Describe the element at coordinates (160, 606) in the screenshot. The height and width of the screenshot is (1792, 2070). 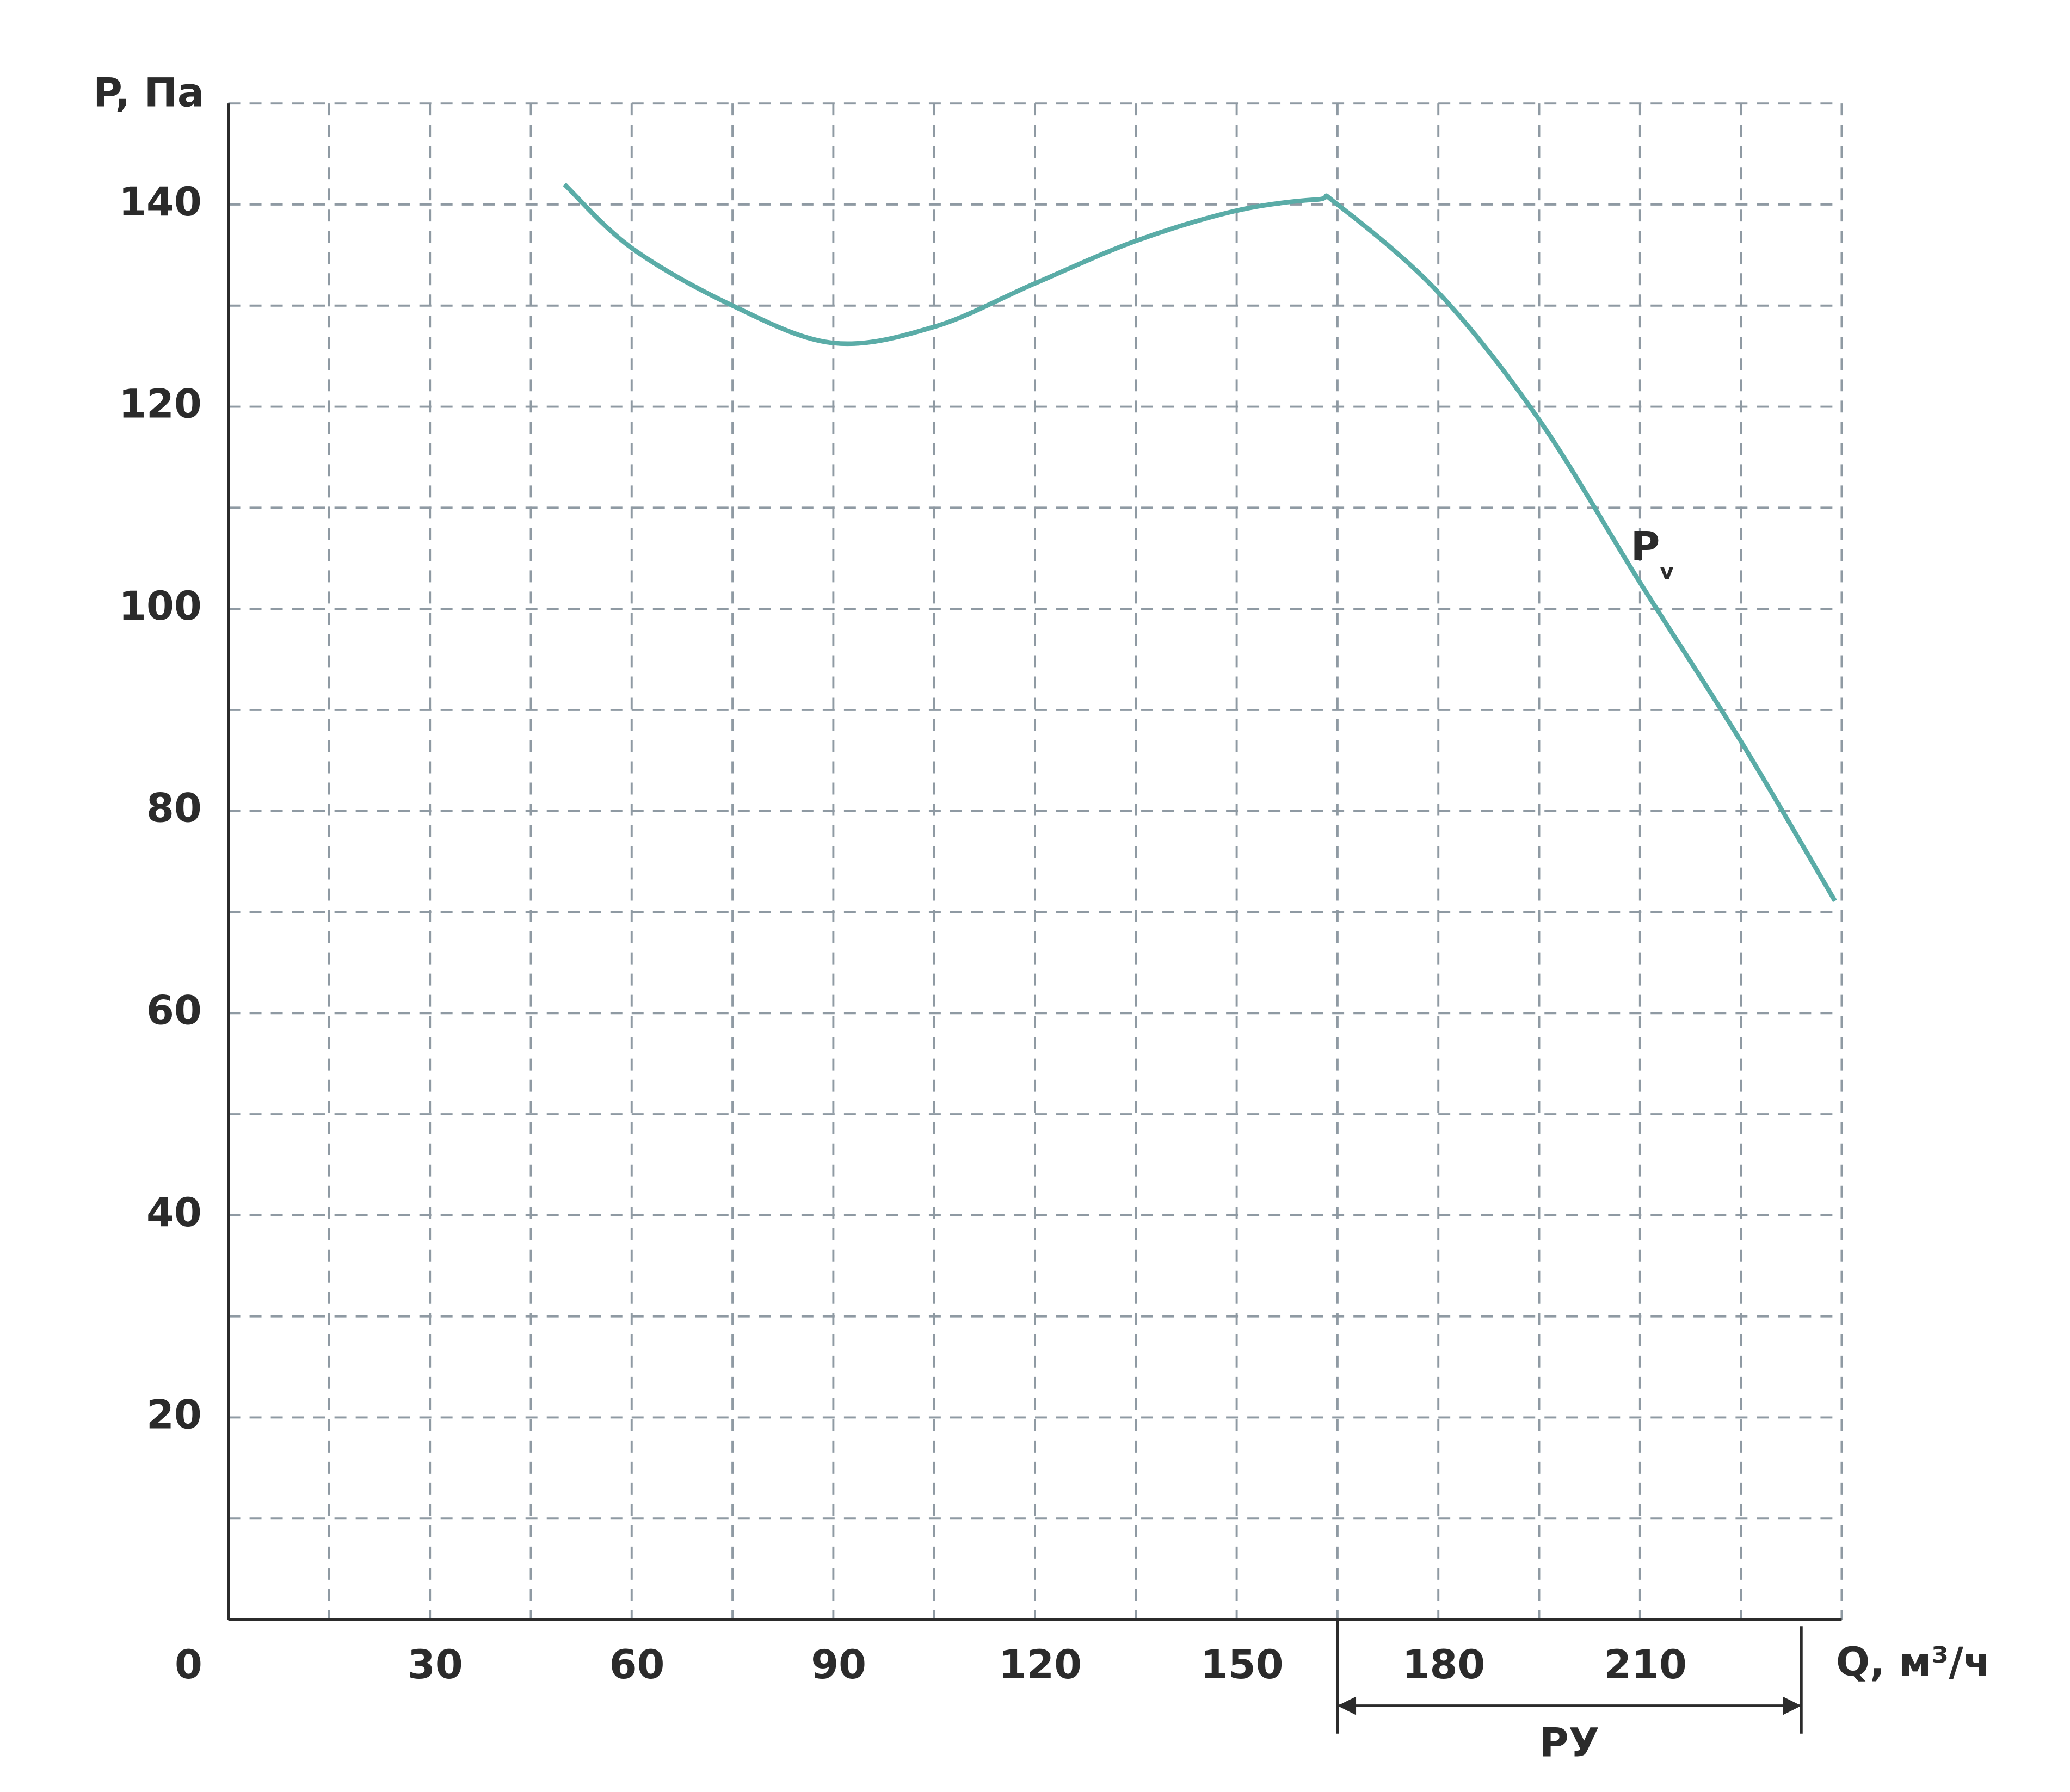
I see `y-tick-label: 100` at that location.